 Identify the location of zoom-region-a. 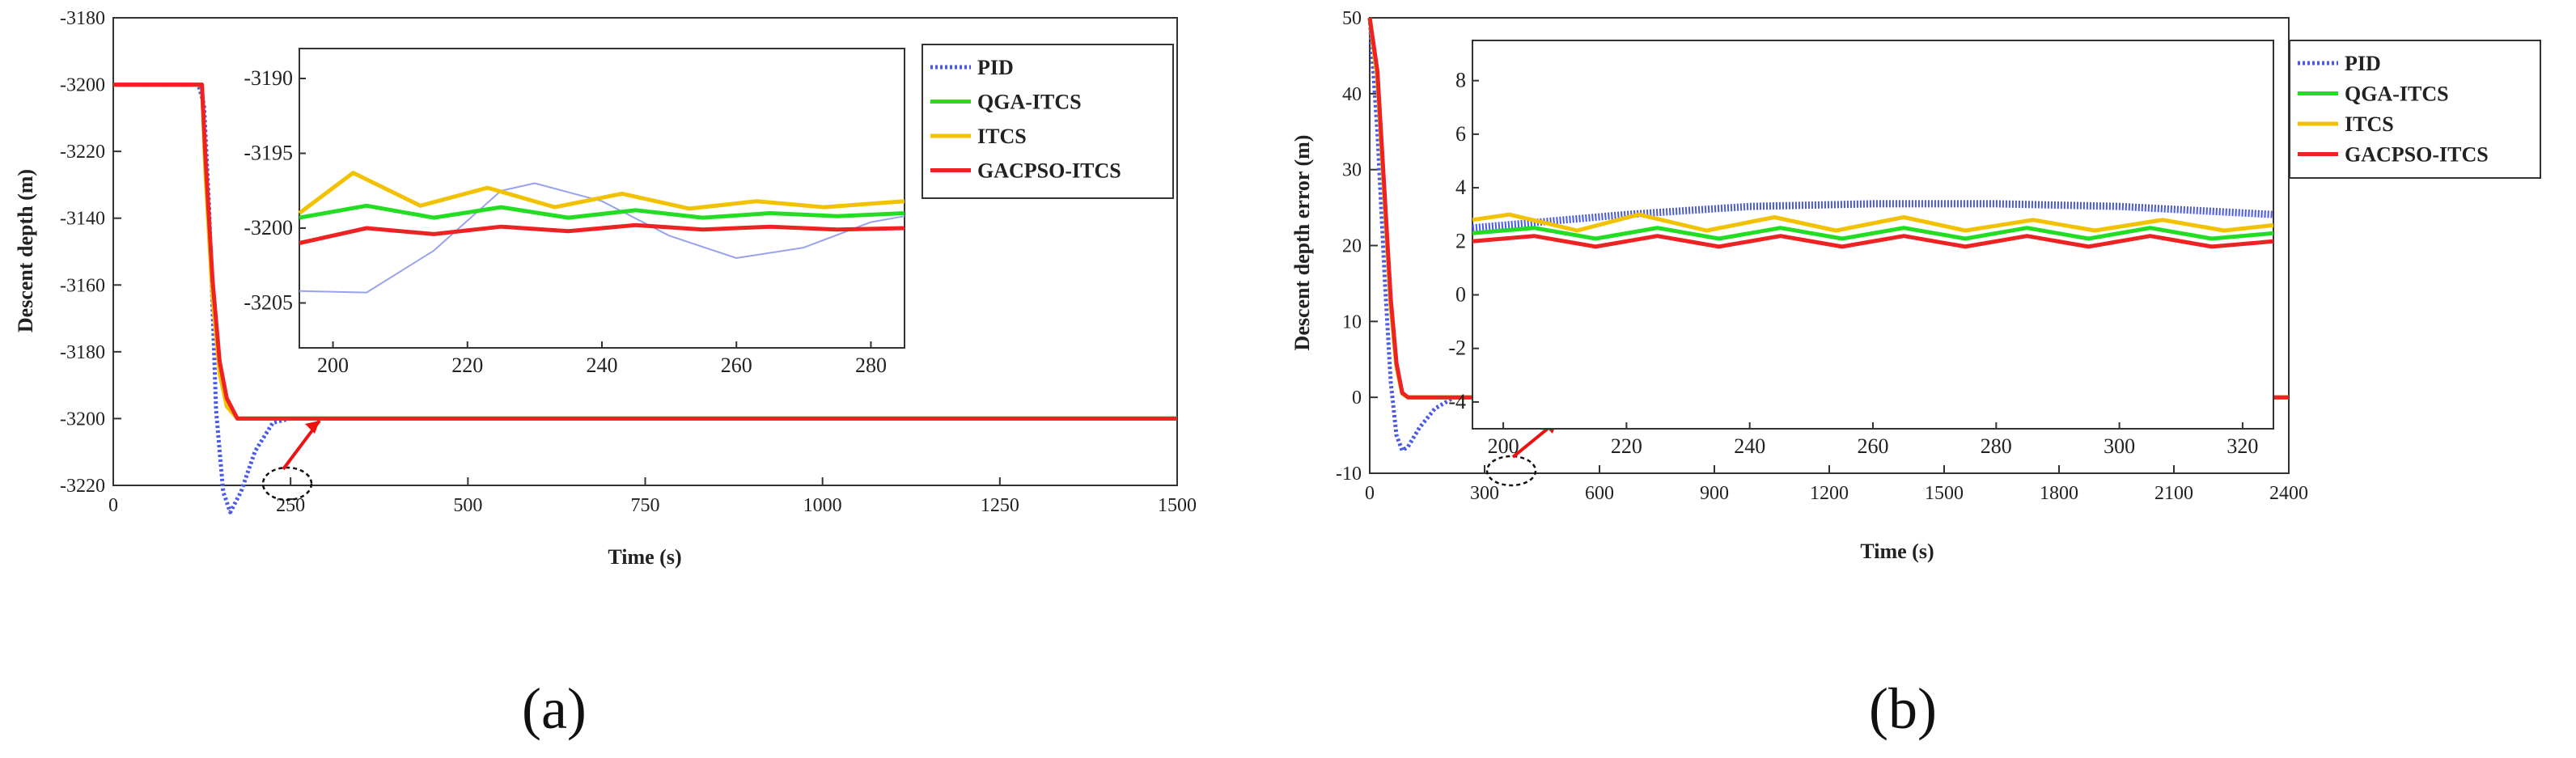
(287, 484).